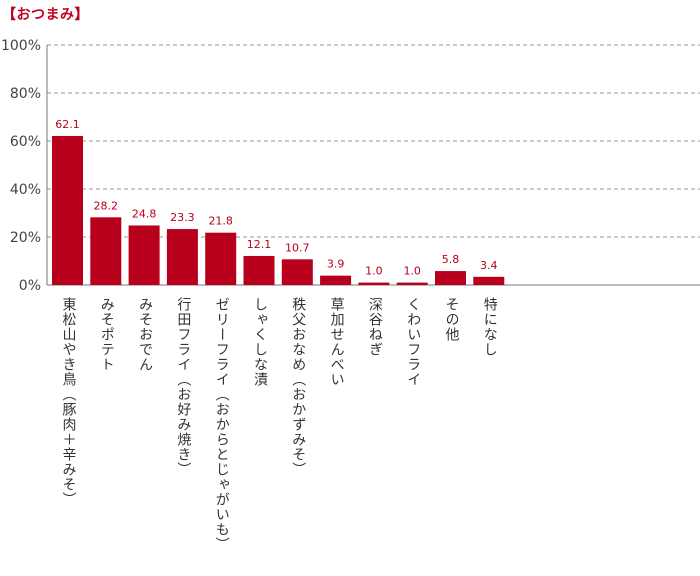  What do you see at coordinates (259, 244) in the screenshot?
I see `data-label: 12.1` at bounding box center [259, 244].